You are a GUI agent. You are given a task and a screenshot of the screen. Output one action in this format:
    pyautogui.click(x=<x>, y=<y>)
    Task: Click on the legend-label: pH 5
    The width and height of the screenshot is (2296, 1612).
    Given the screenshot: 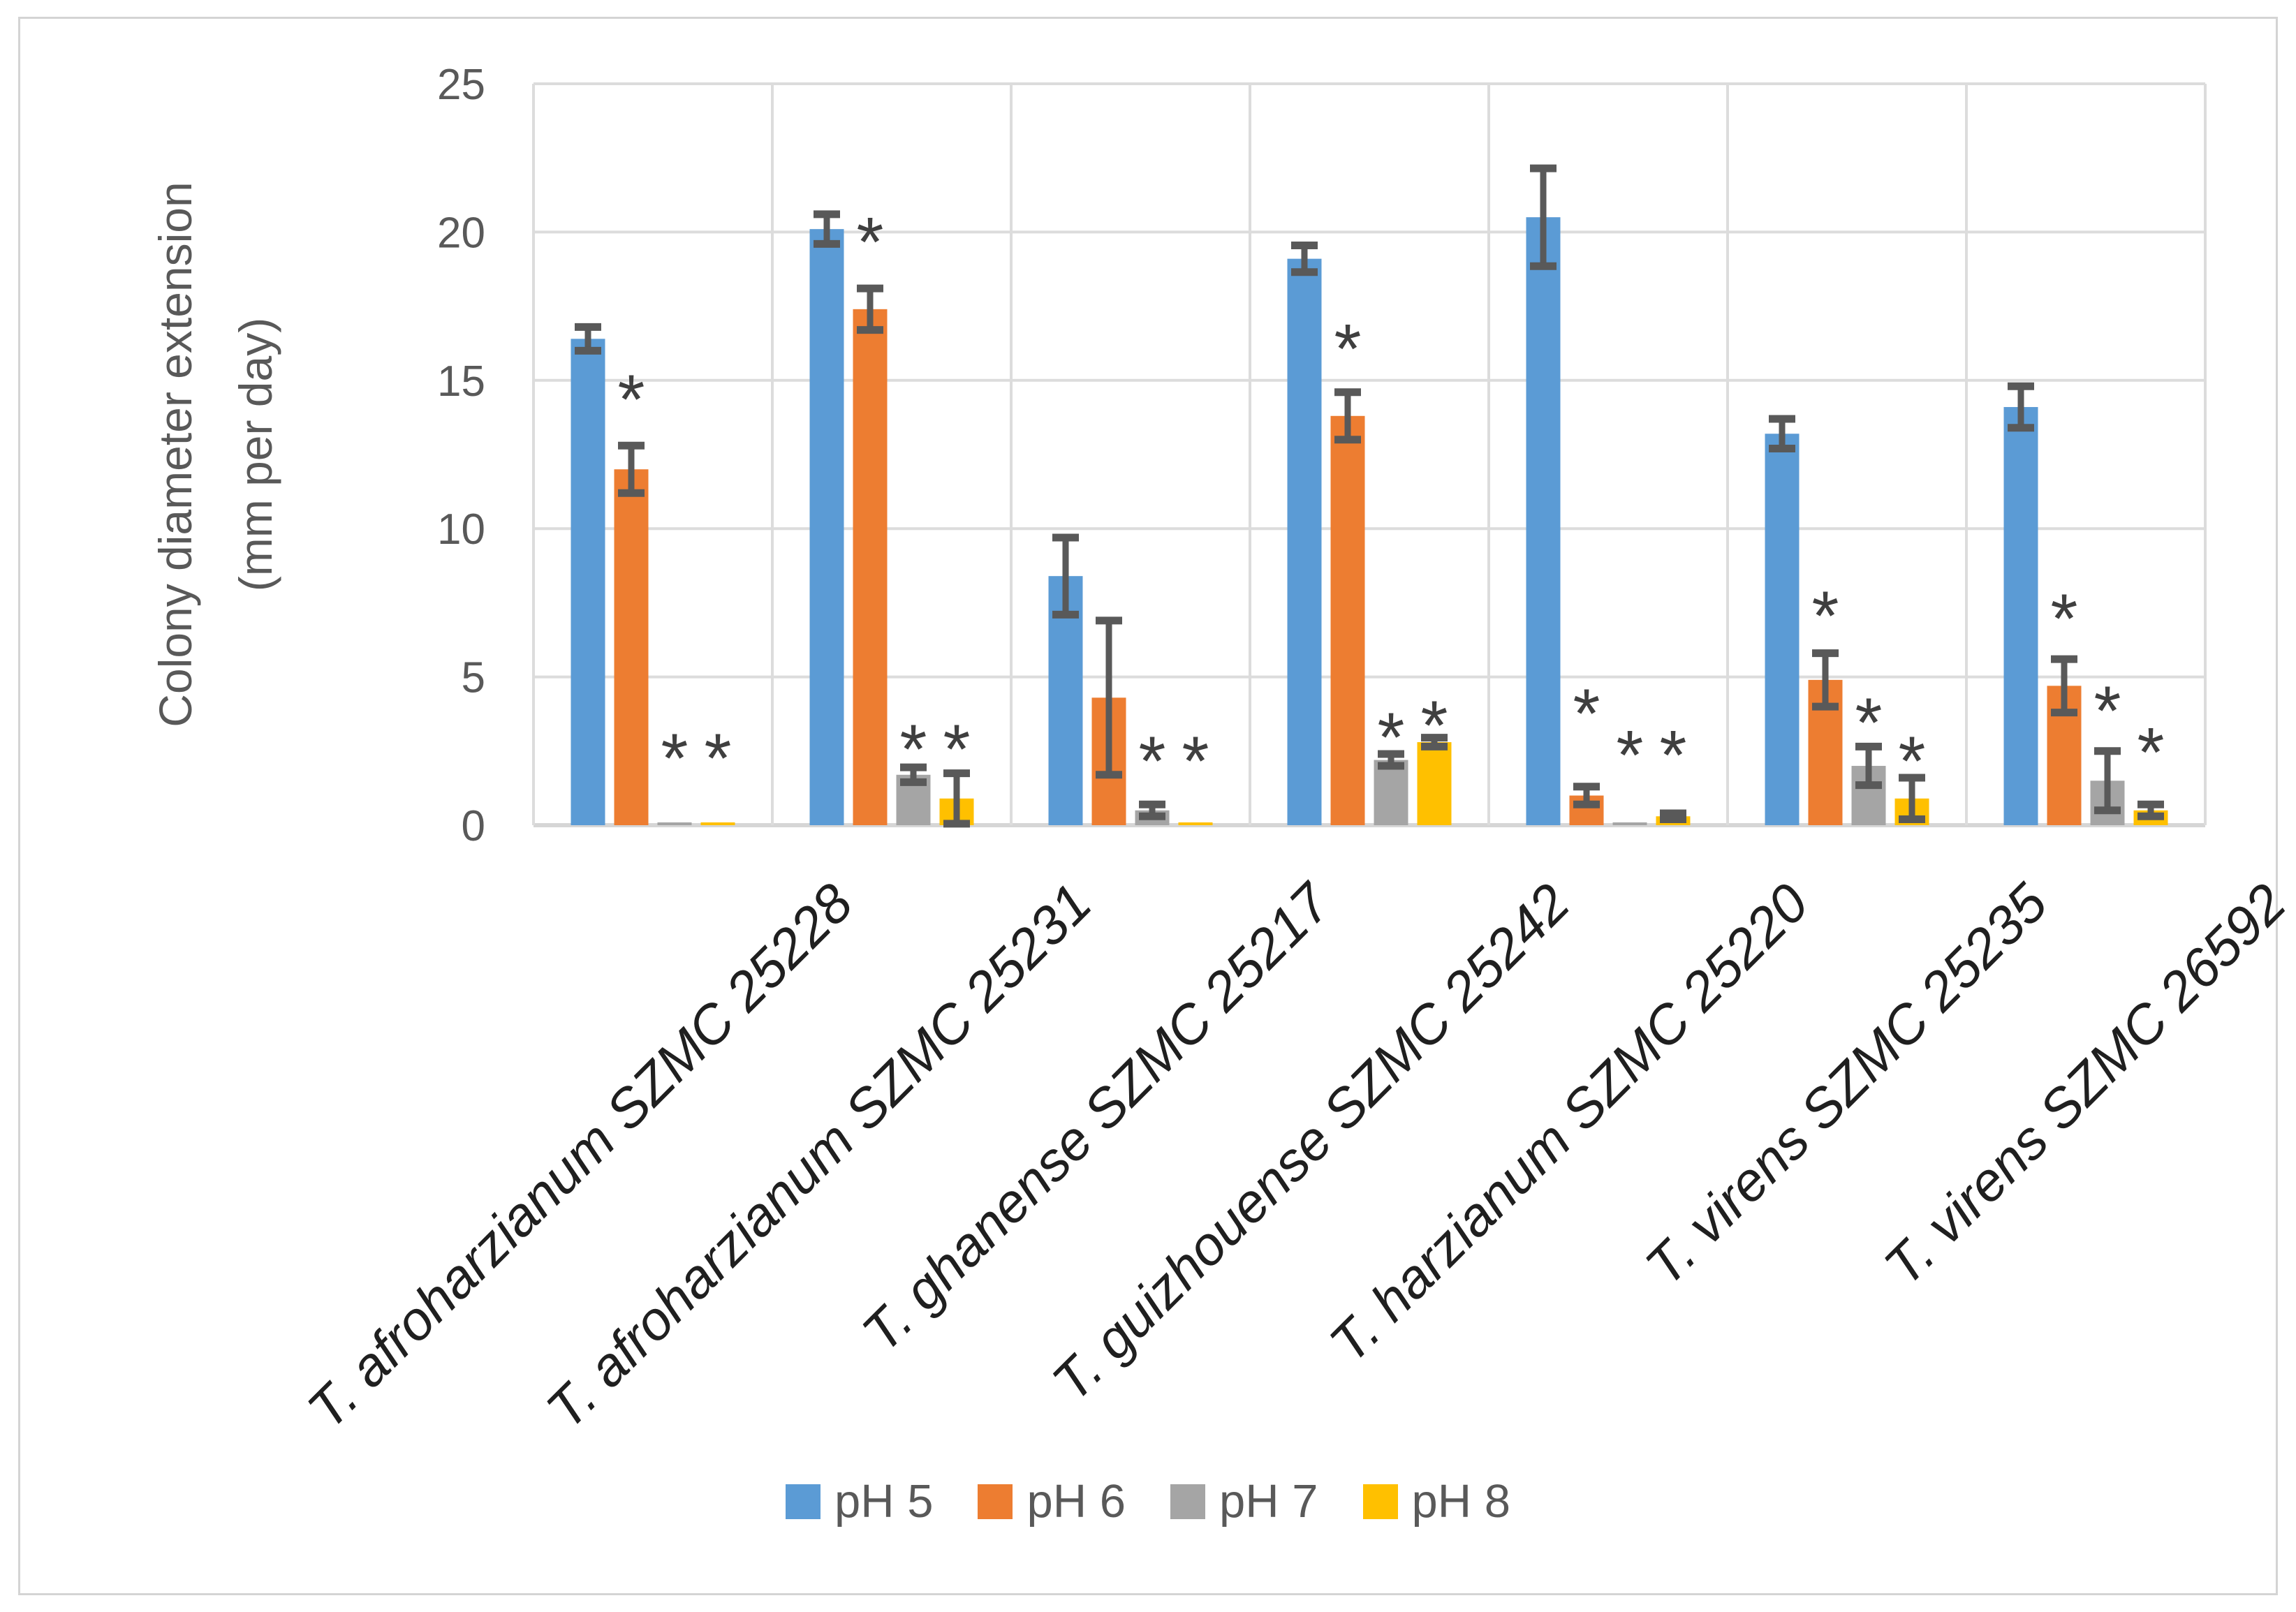 What is the action you would take?
    pyautogui.click(x=884, y=1501)
    